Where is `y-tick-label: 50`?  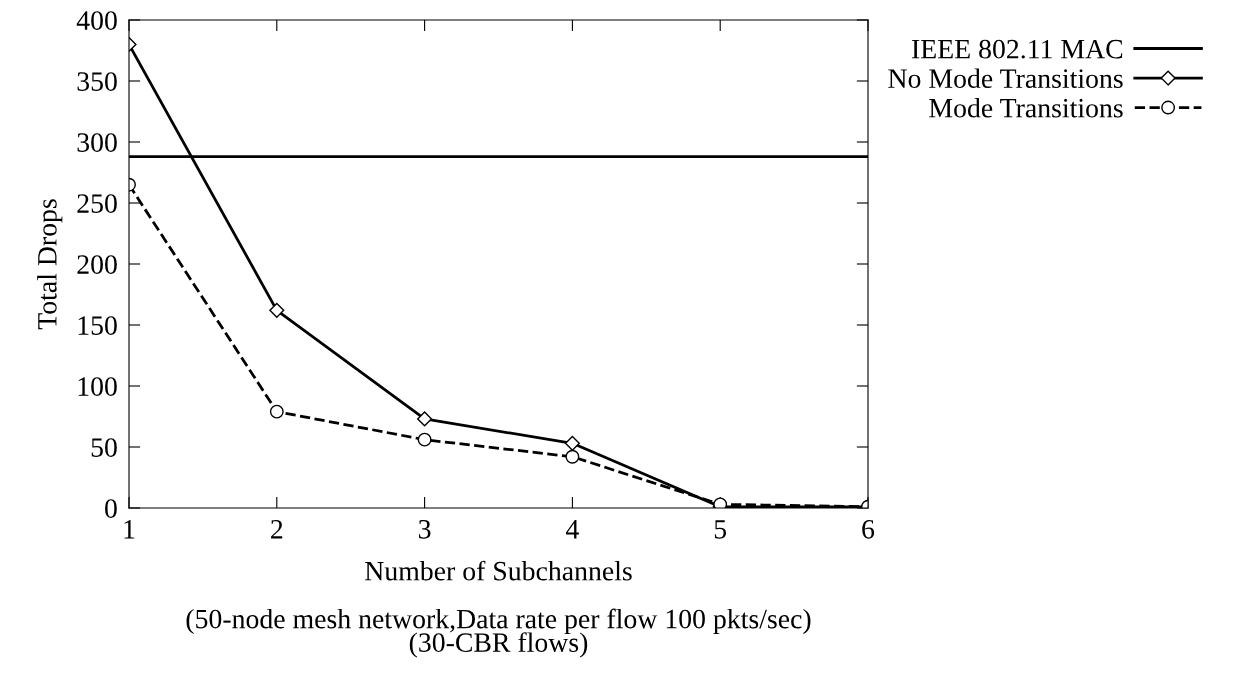
y-tick-label: 50 is located at coordinates (104, 447).